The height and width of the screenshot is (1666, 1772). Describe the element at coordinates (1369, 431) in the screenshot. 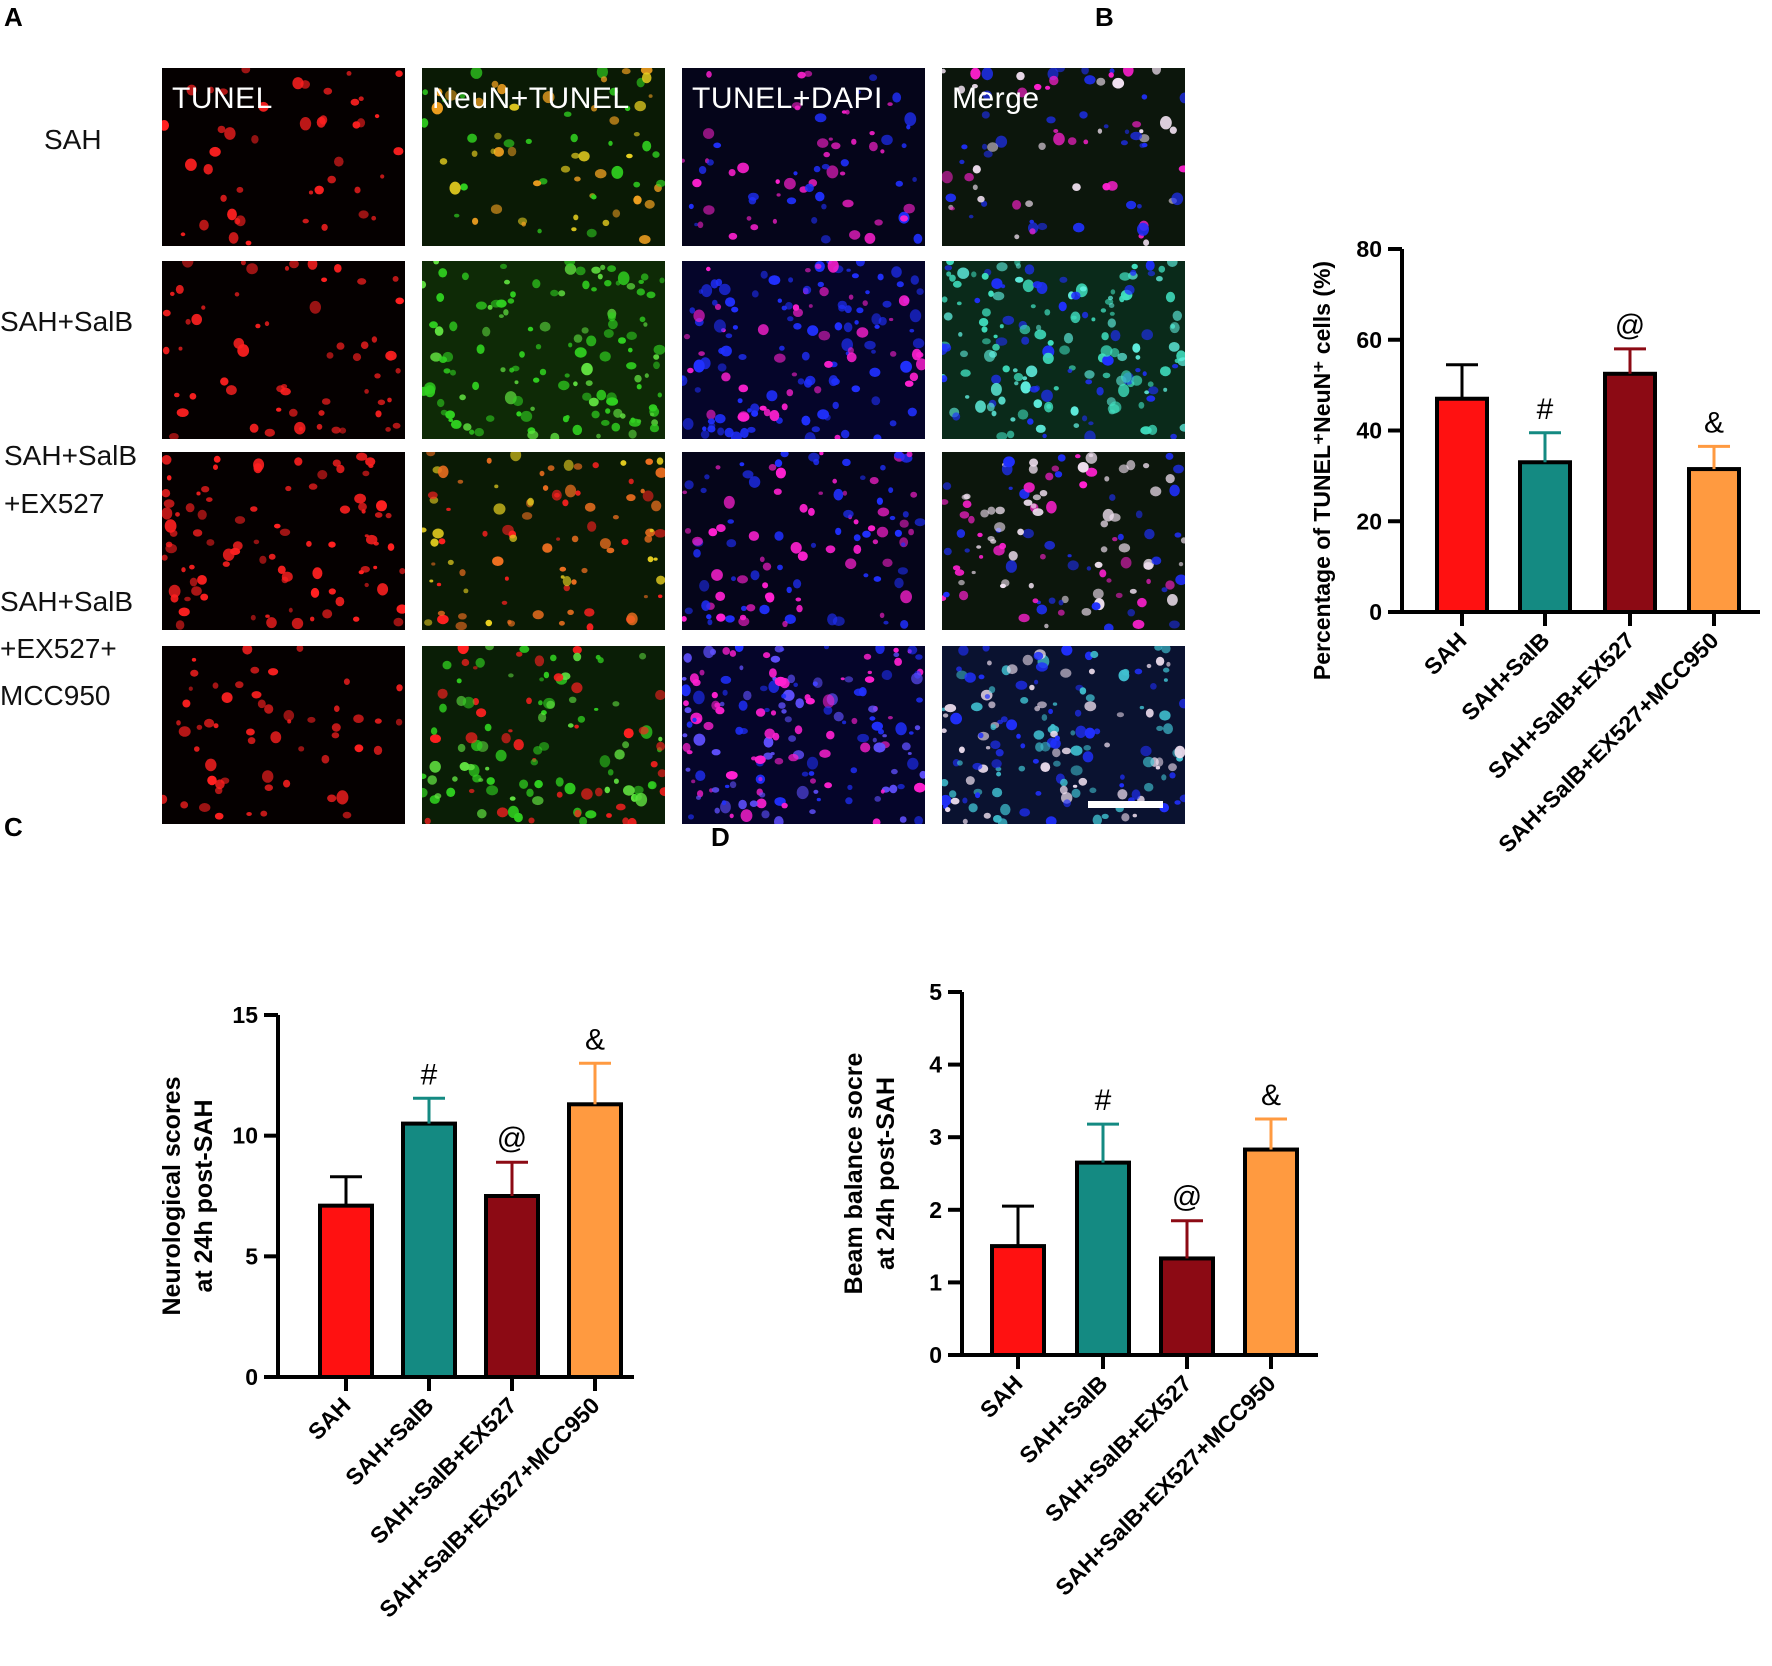

I see `y-tick-label: 40` at that location.